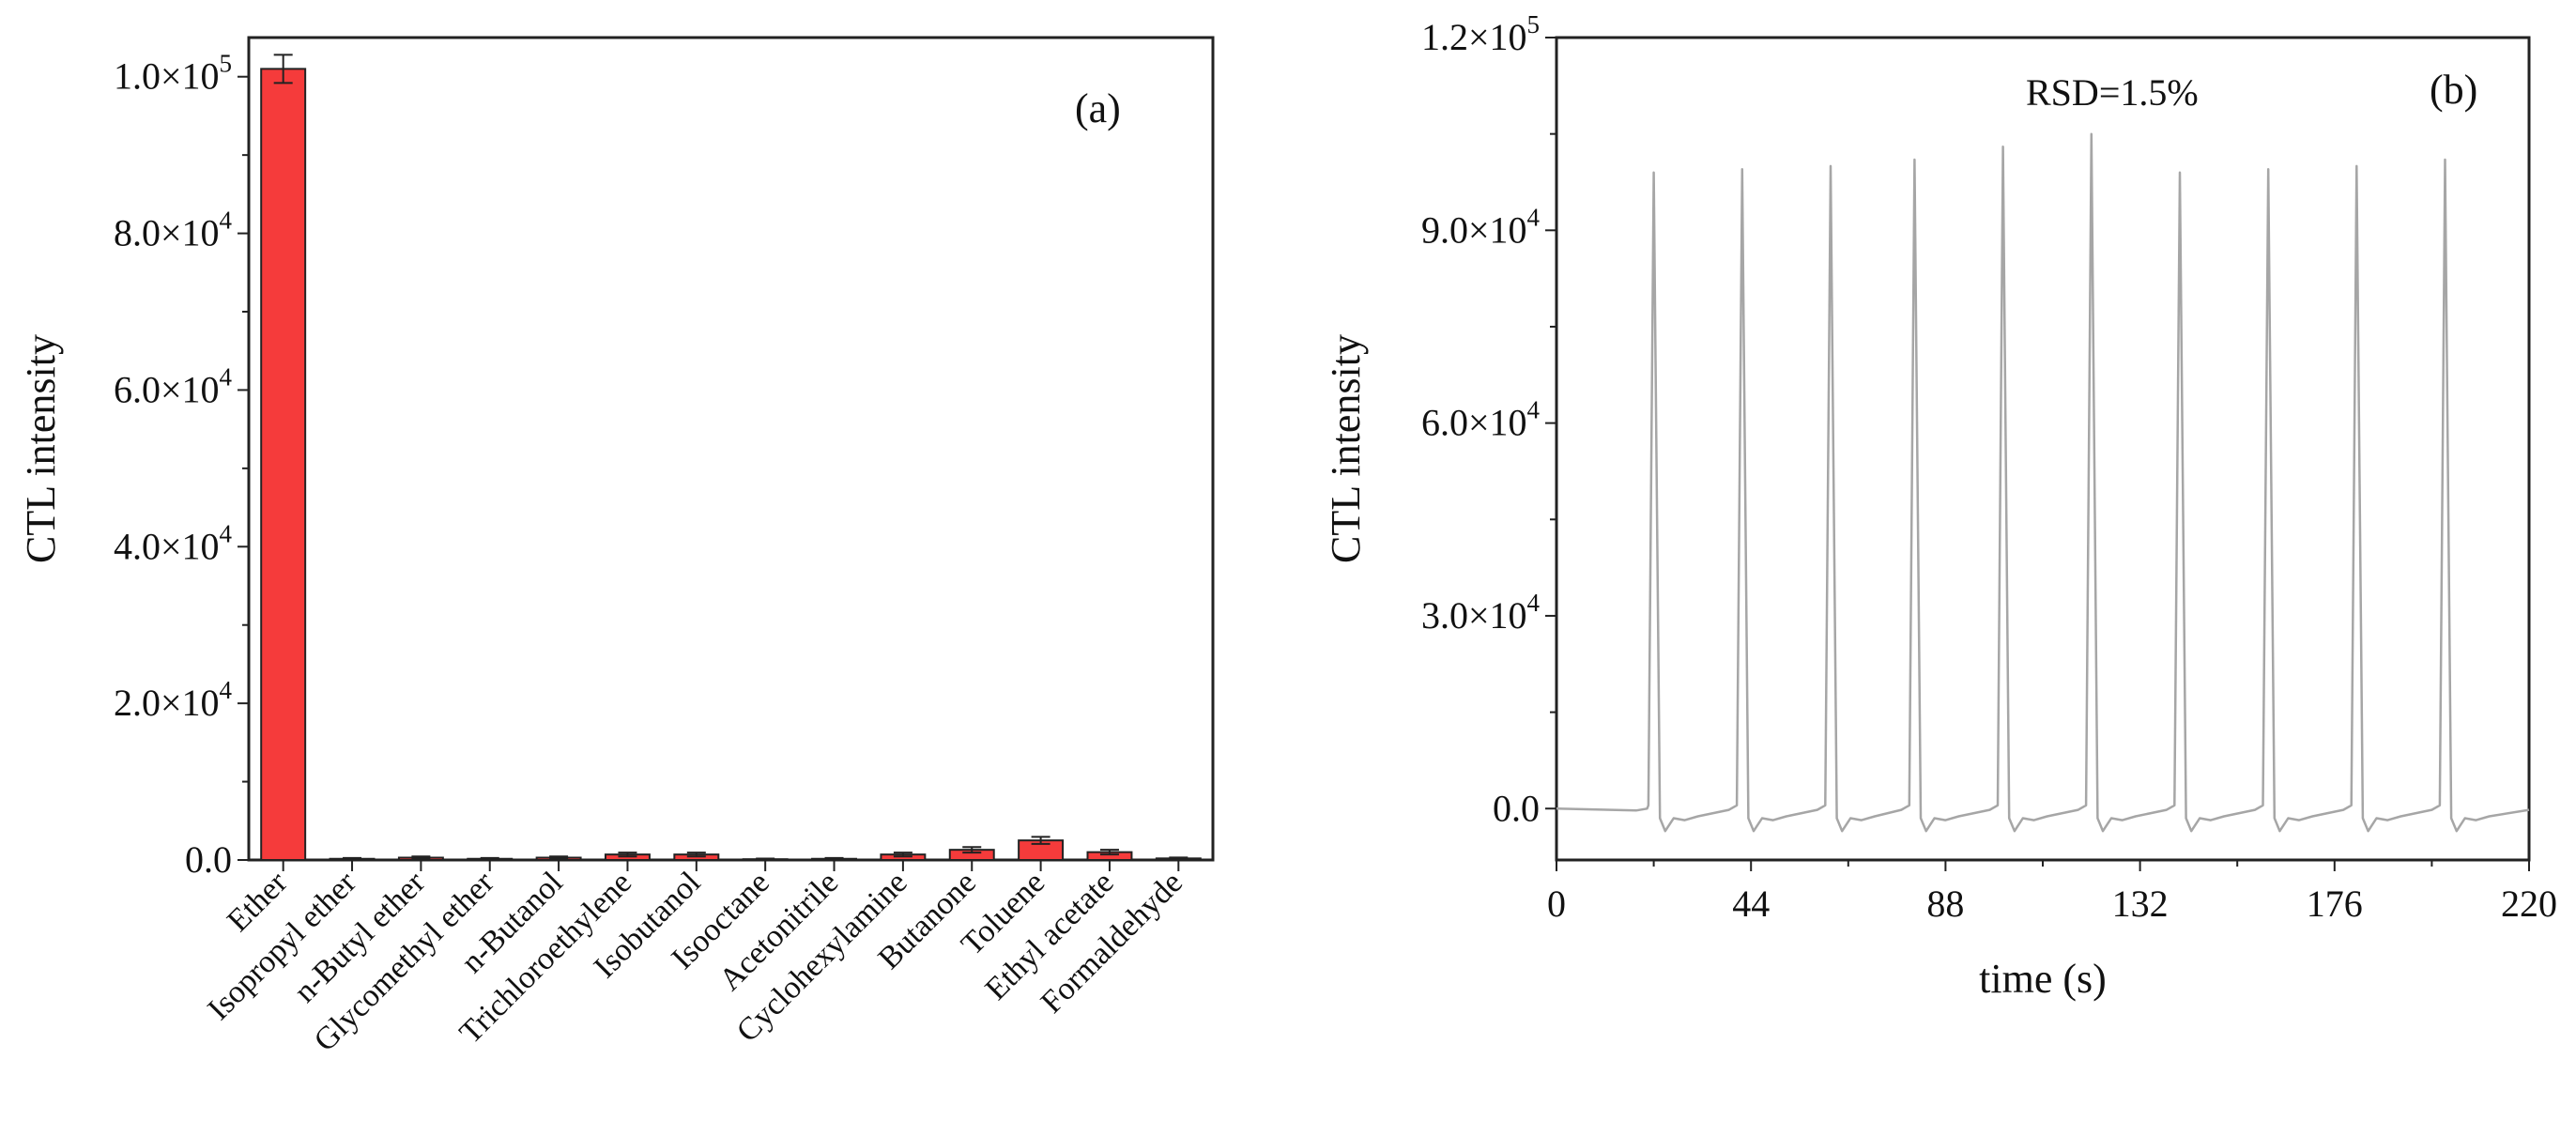  What do you see at coordinates (2113, 92) in the screenshot?
I see `panel-b-annotation: RSD=1.5%` at bounding box center [2113, 92].